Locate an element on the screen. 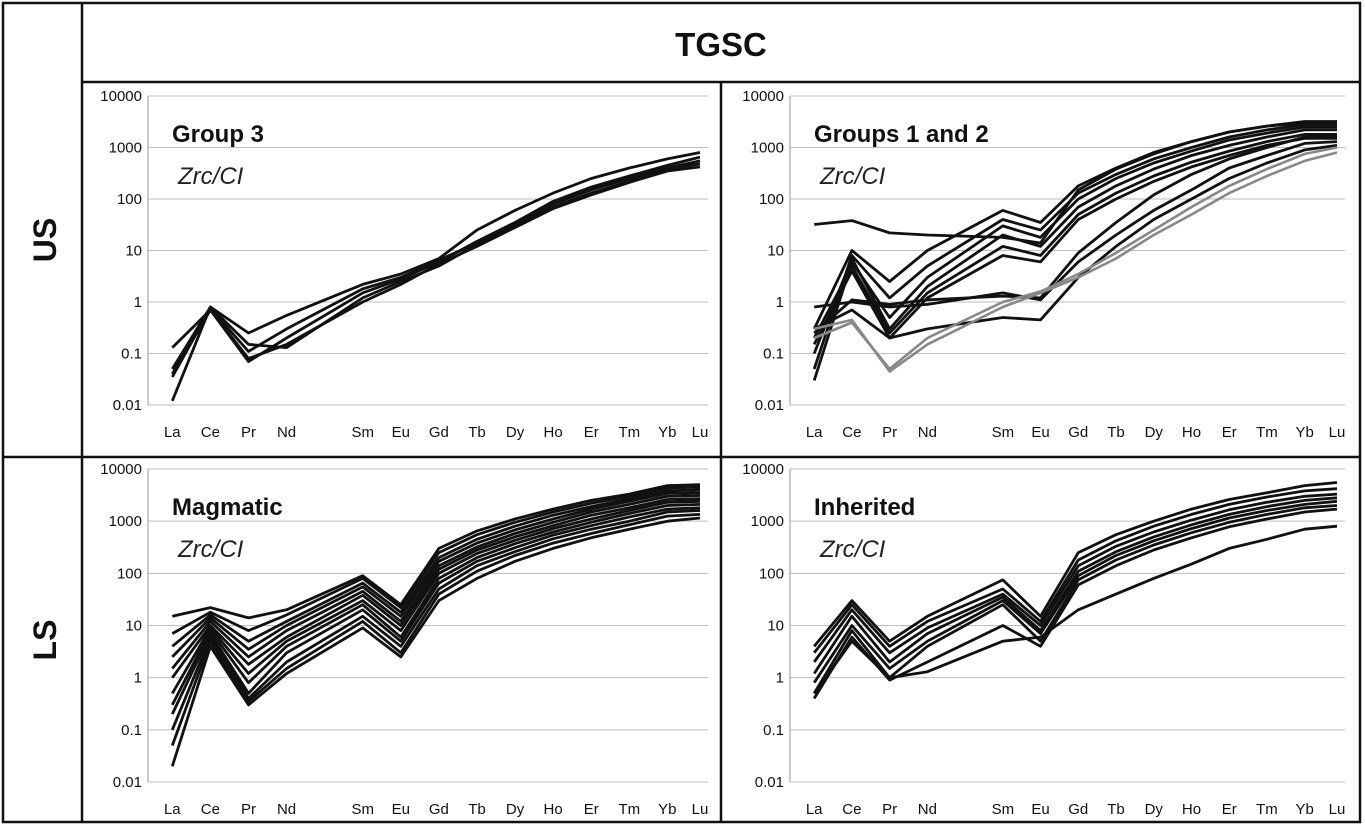 This screenshot has height=826, width=1365. panel-title: Groups 1 and 2 is located at coordinates (901, 134).